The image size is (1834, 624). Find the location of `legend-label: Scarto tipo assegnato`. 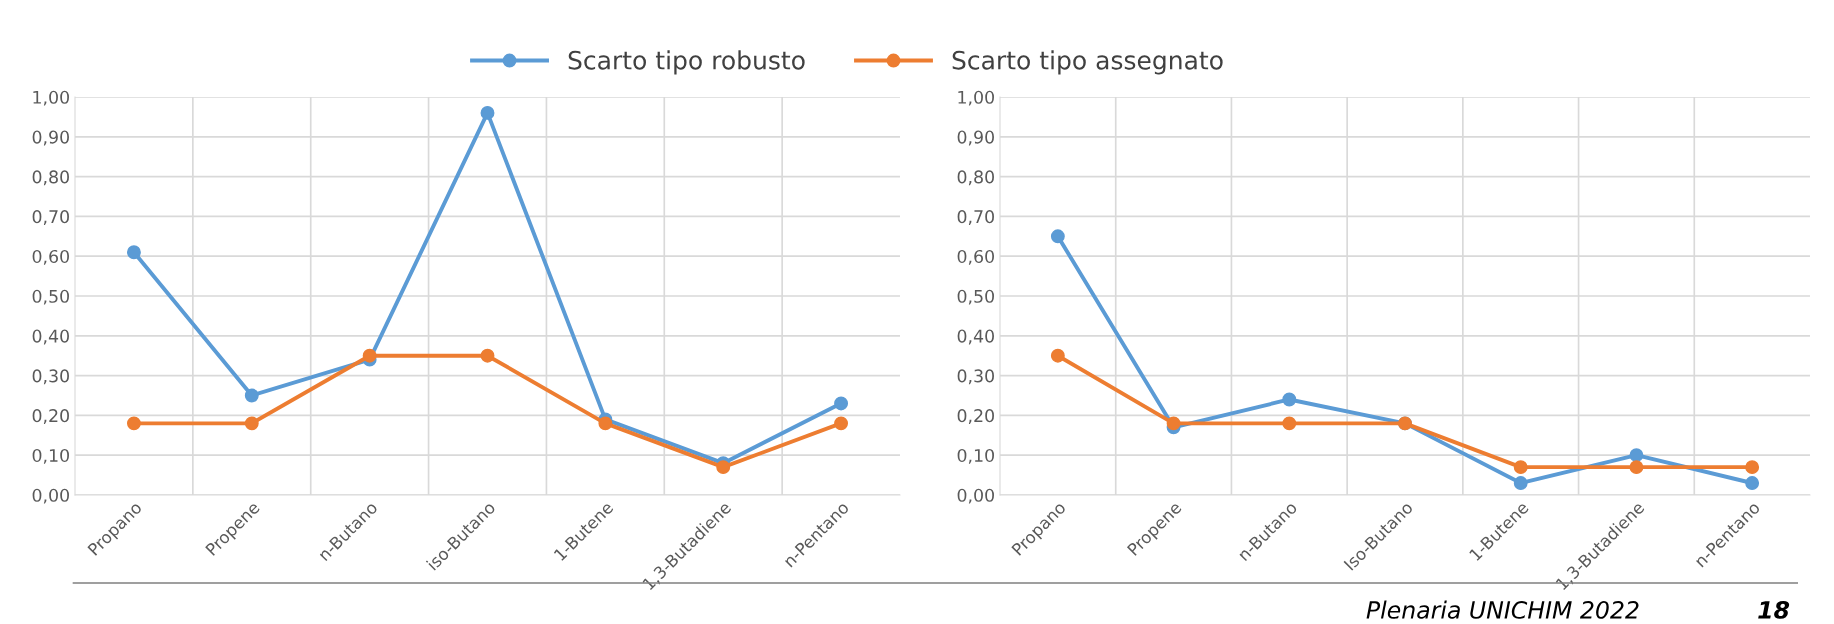

legend-label: Scarto tipo assegnato is located at coordinates (1087, 62).